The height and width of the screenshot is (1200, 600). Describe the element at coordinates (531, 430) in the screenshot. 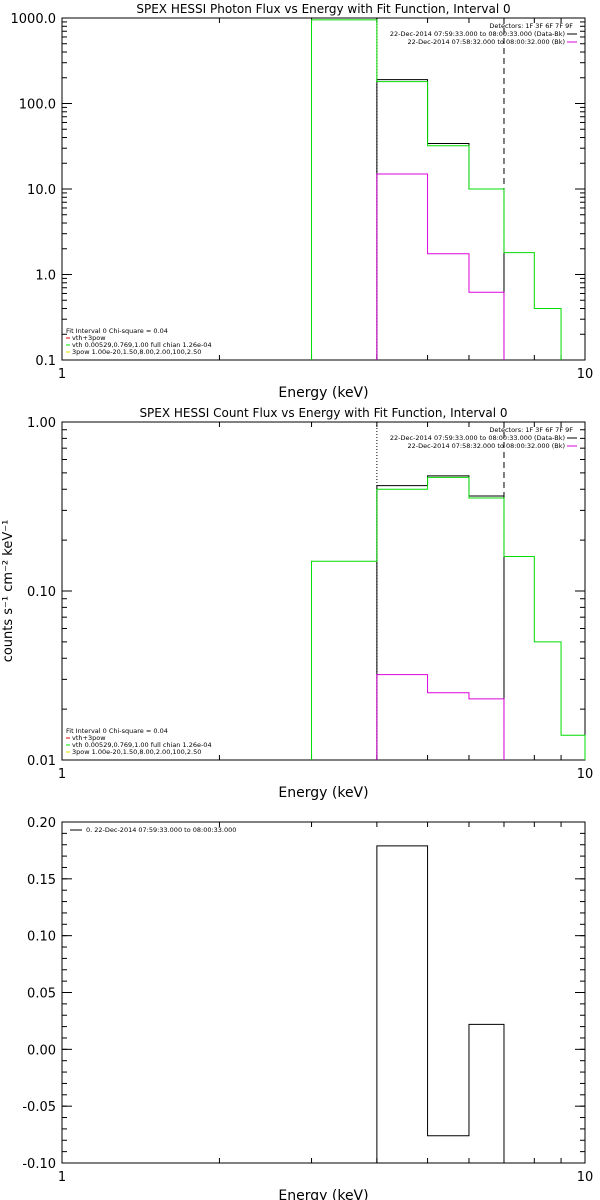

I see `legend-top-1-0: Detectors: 1F 3F 6F 7F 9F` at that location.